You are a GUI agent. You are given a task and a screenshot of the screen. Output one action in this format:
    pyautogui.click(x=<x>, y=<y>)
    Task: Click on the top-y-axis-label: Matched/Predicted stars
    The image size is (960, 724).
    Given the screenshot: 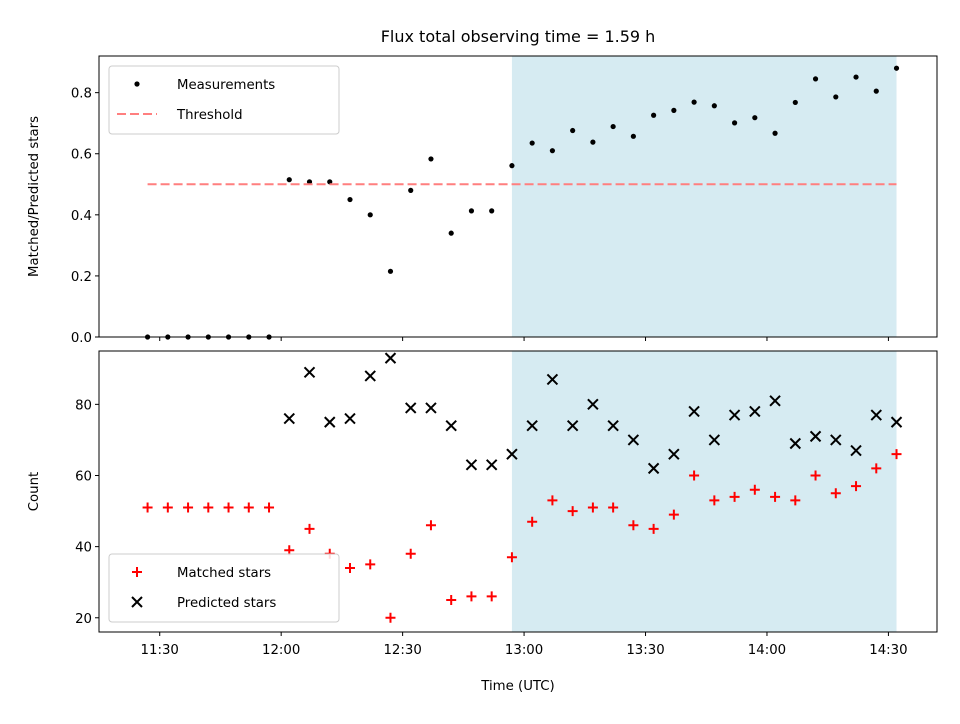 What is the action you would take?
    pyautogui.click(x=34, y=196)
    